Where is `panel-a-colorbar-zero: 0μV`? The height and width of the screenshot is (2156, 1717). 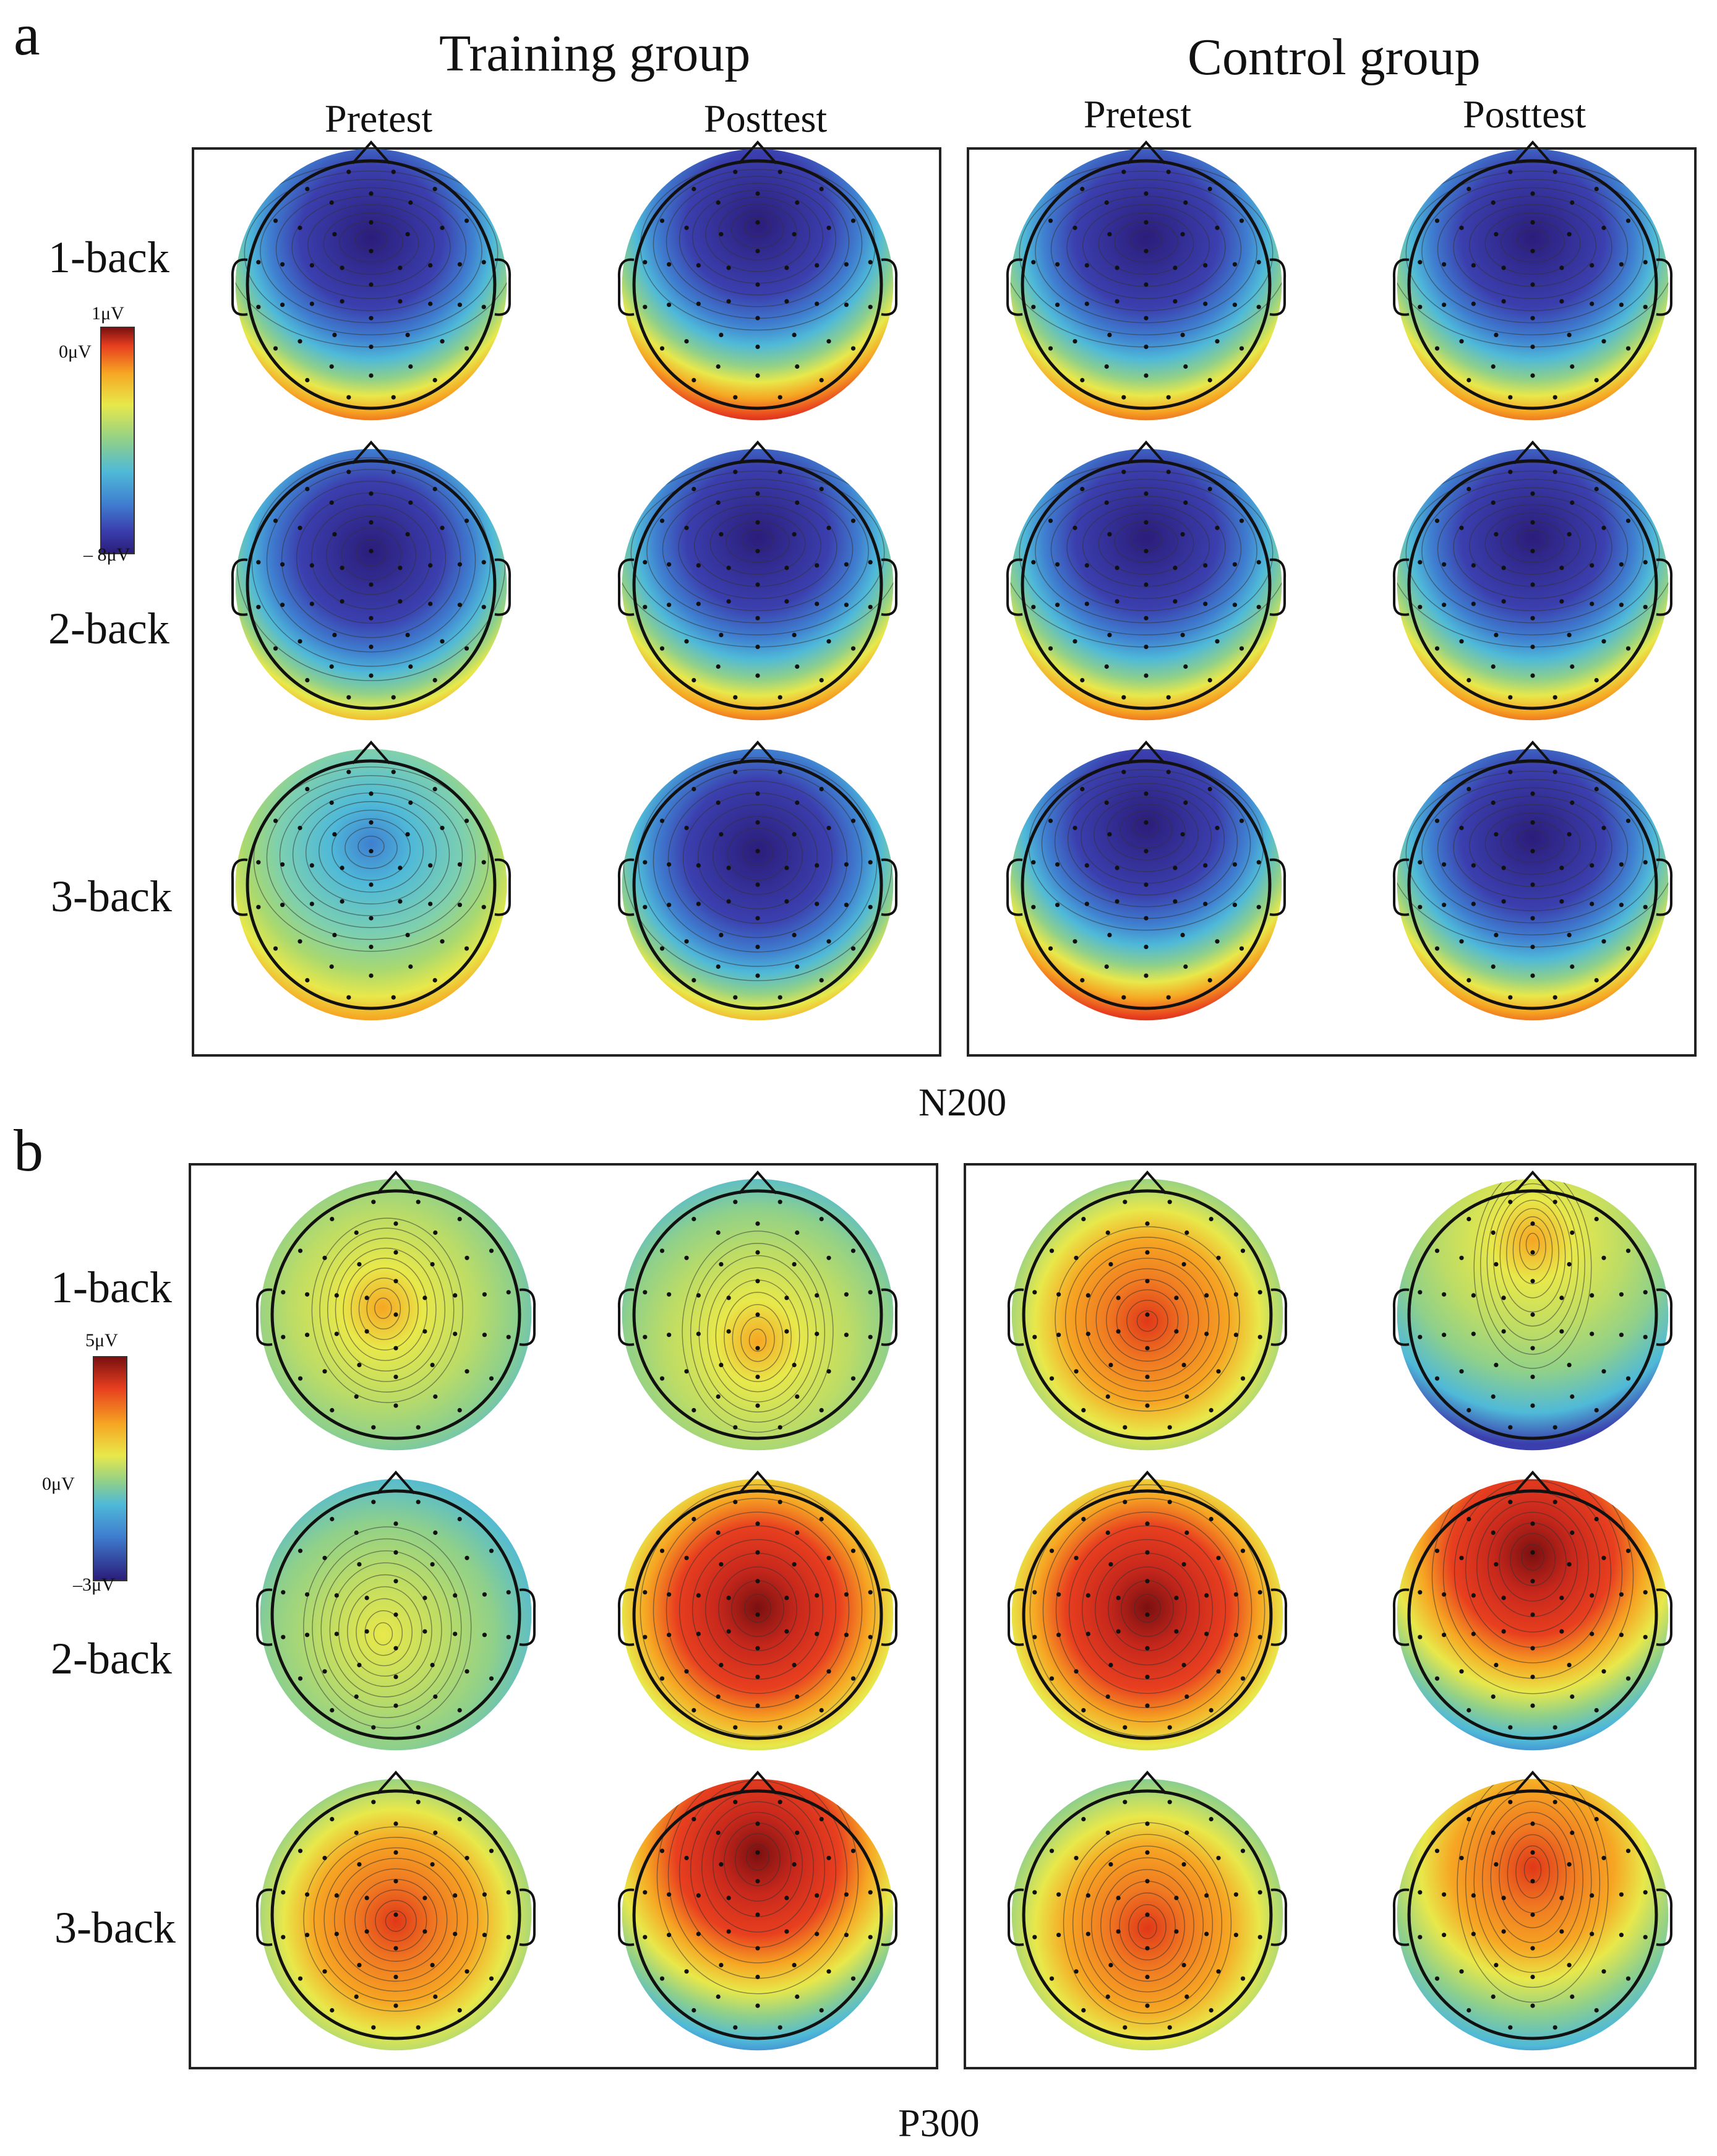 panel-a-colorbar-zero: 0μV is located at coordinates (76, 351).